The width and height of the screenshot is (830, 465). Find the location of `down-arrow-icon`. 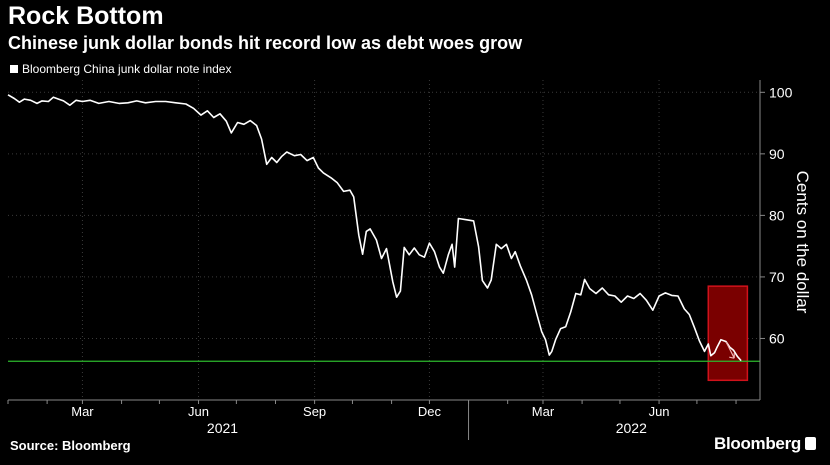

down-arrow-icon is located at coordinates (730, 350).